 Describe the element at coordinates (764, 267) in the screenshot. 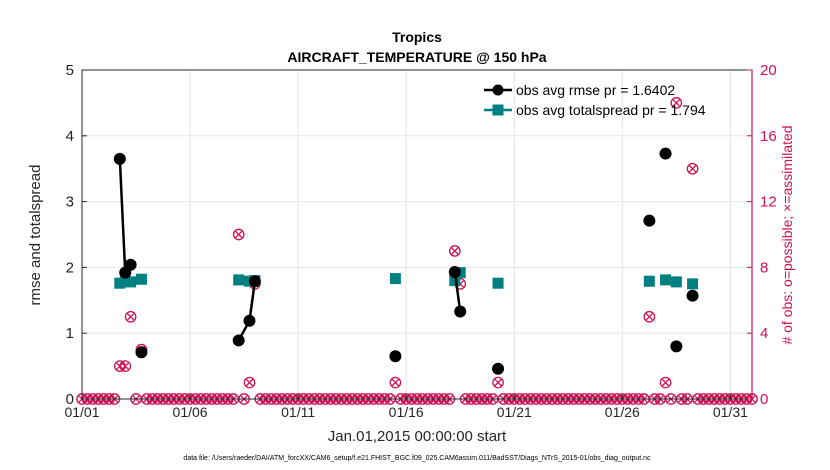

I see `y-right-tick-label: 8` at that location.